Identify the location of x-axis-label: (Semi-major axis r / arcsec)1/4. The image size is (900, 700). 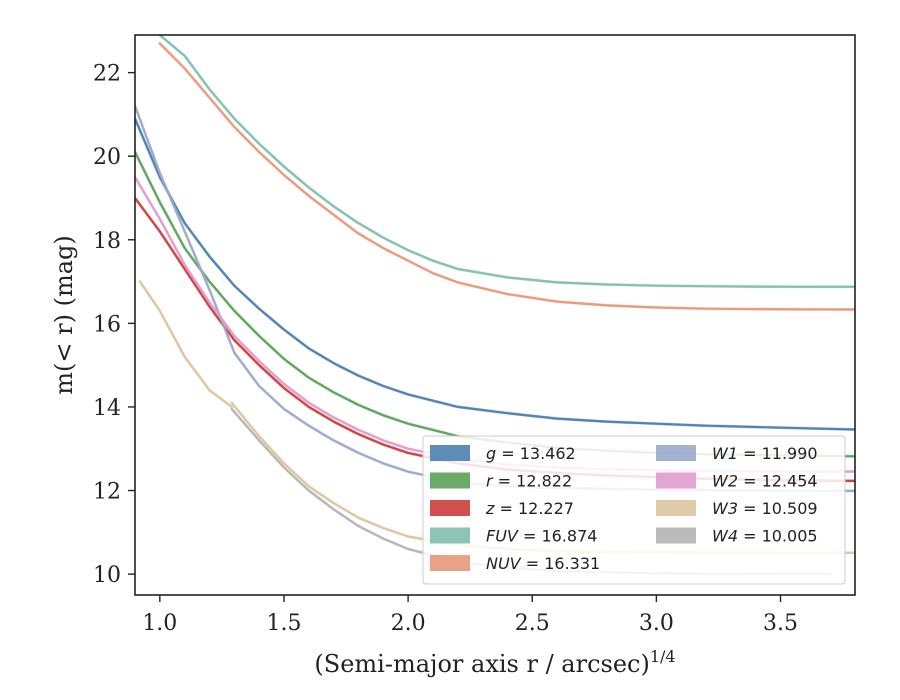
(494, 662).